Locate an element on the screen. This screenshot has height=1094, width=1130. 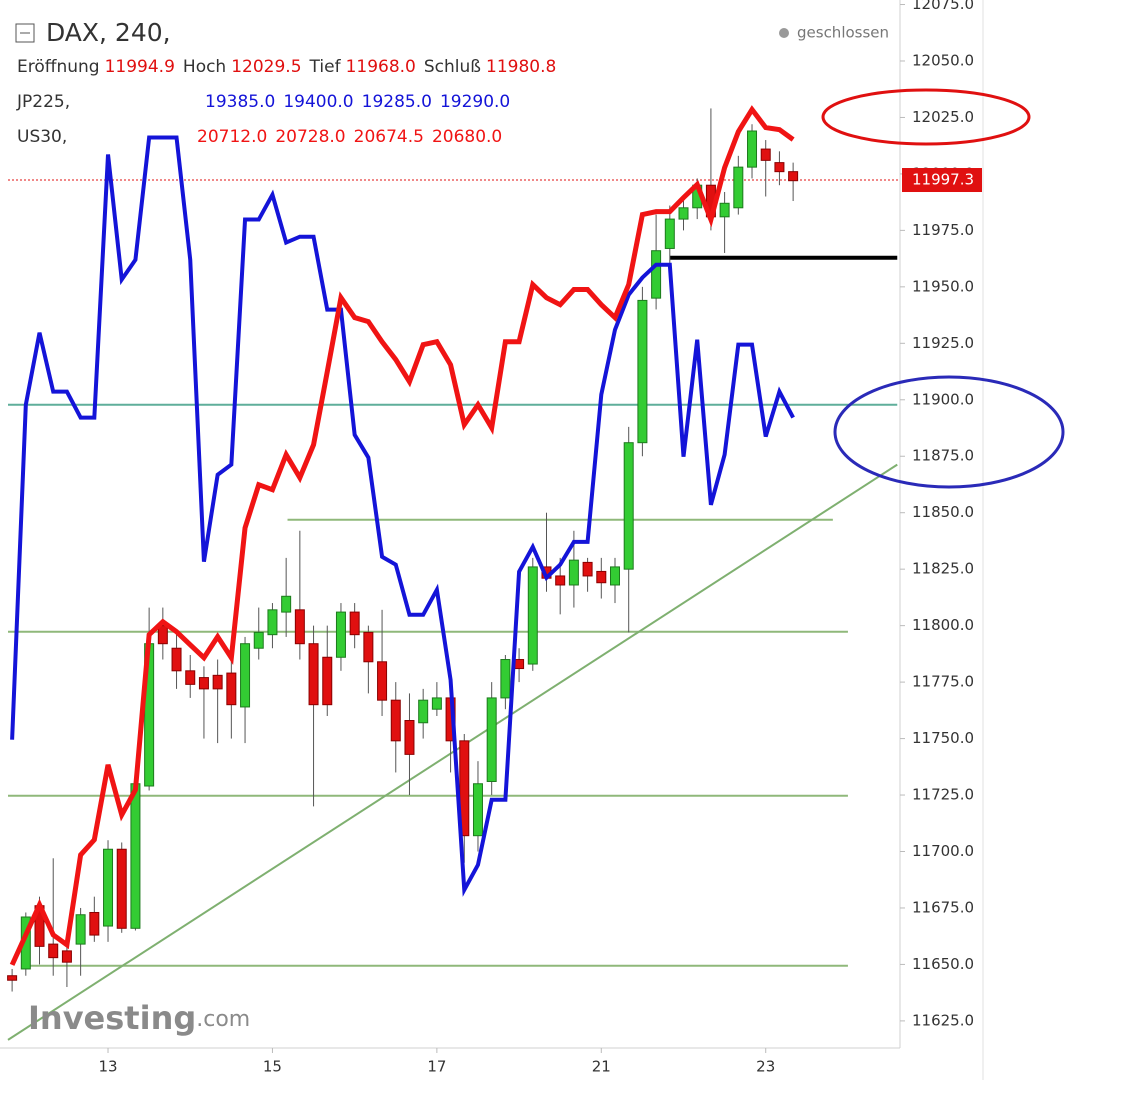
y-tick-label: 11775.0 is located at coordinates (943, 682).